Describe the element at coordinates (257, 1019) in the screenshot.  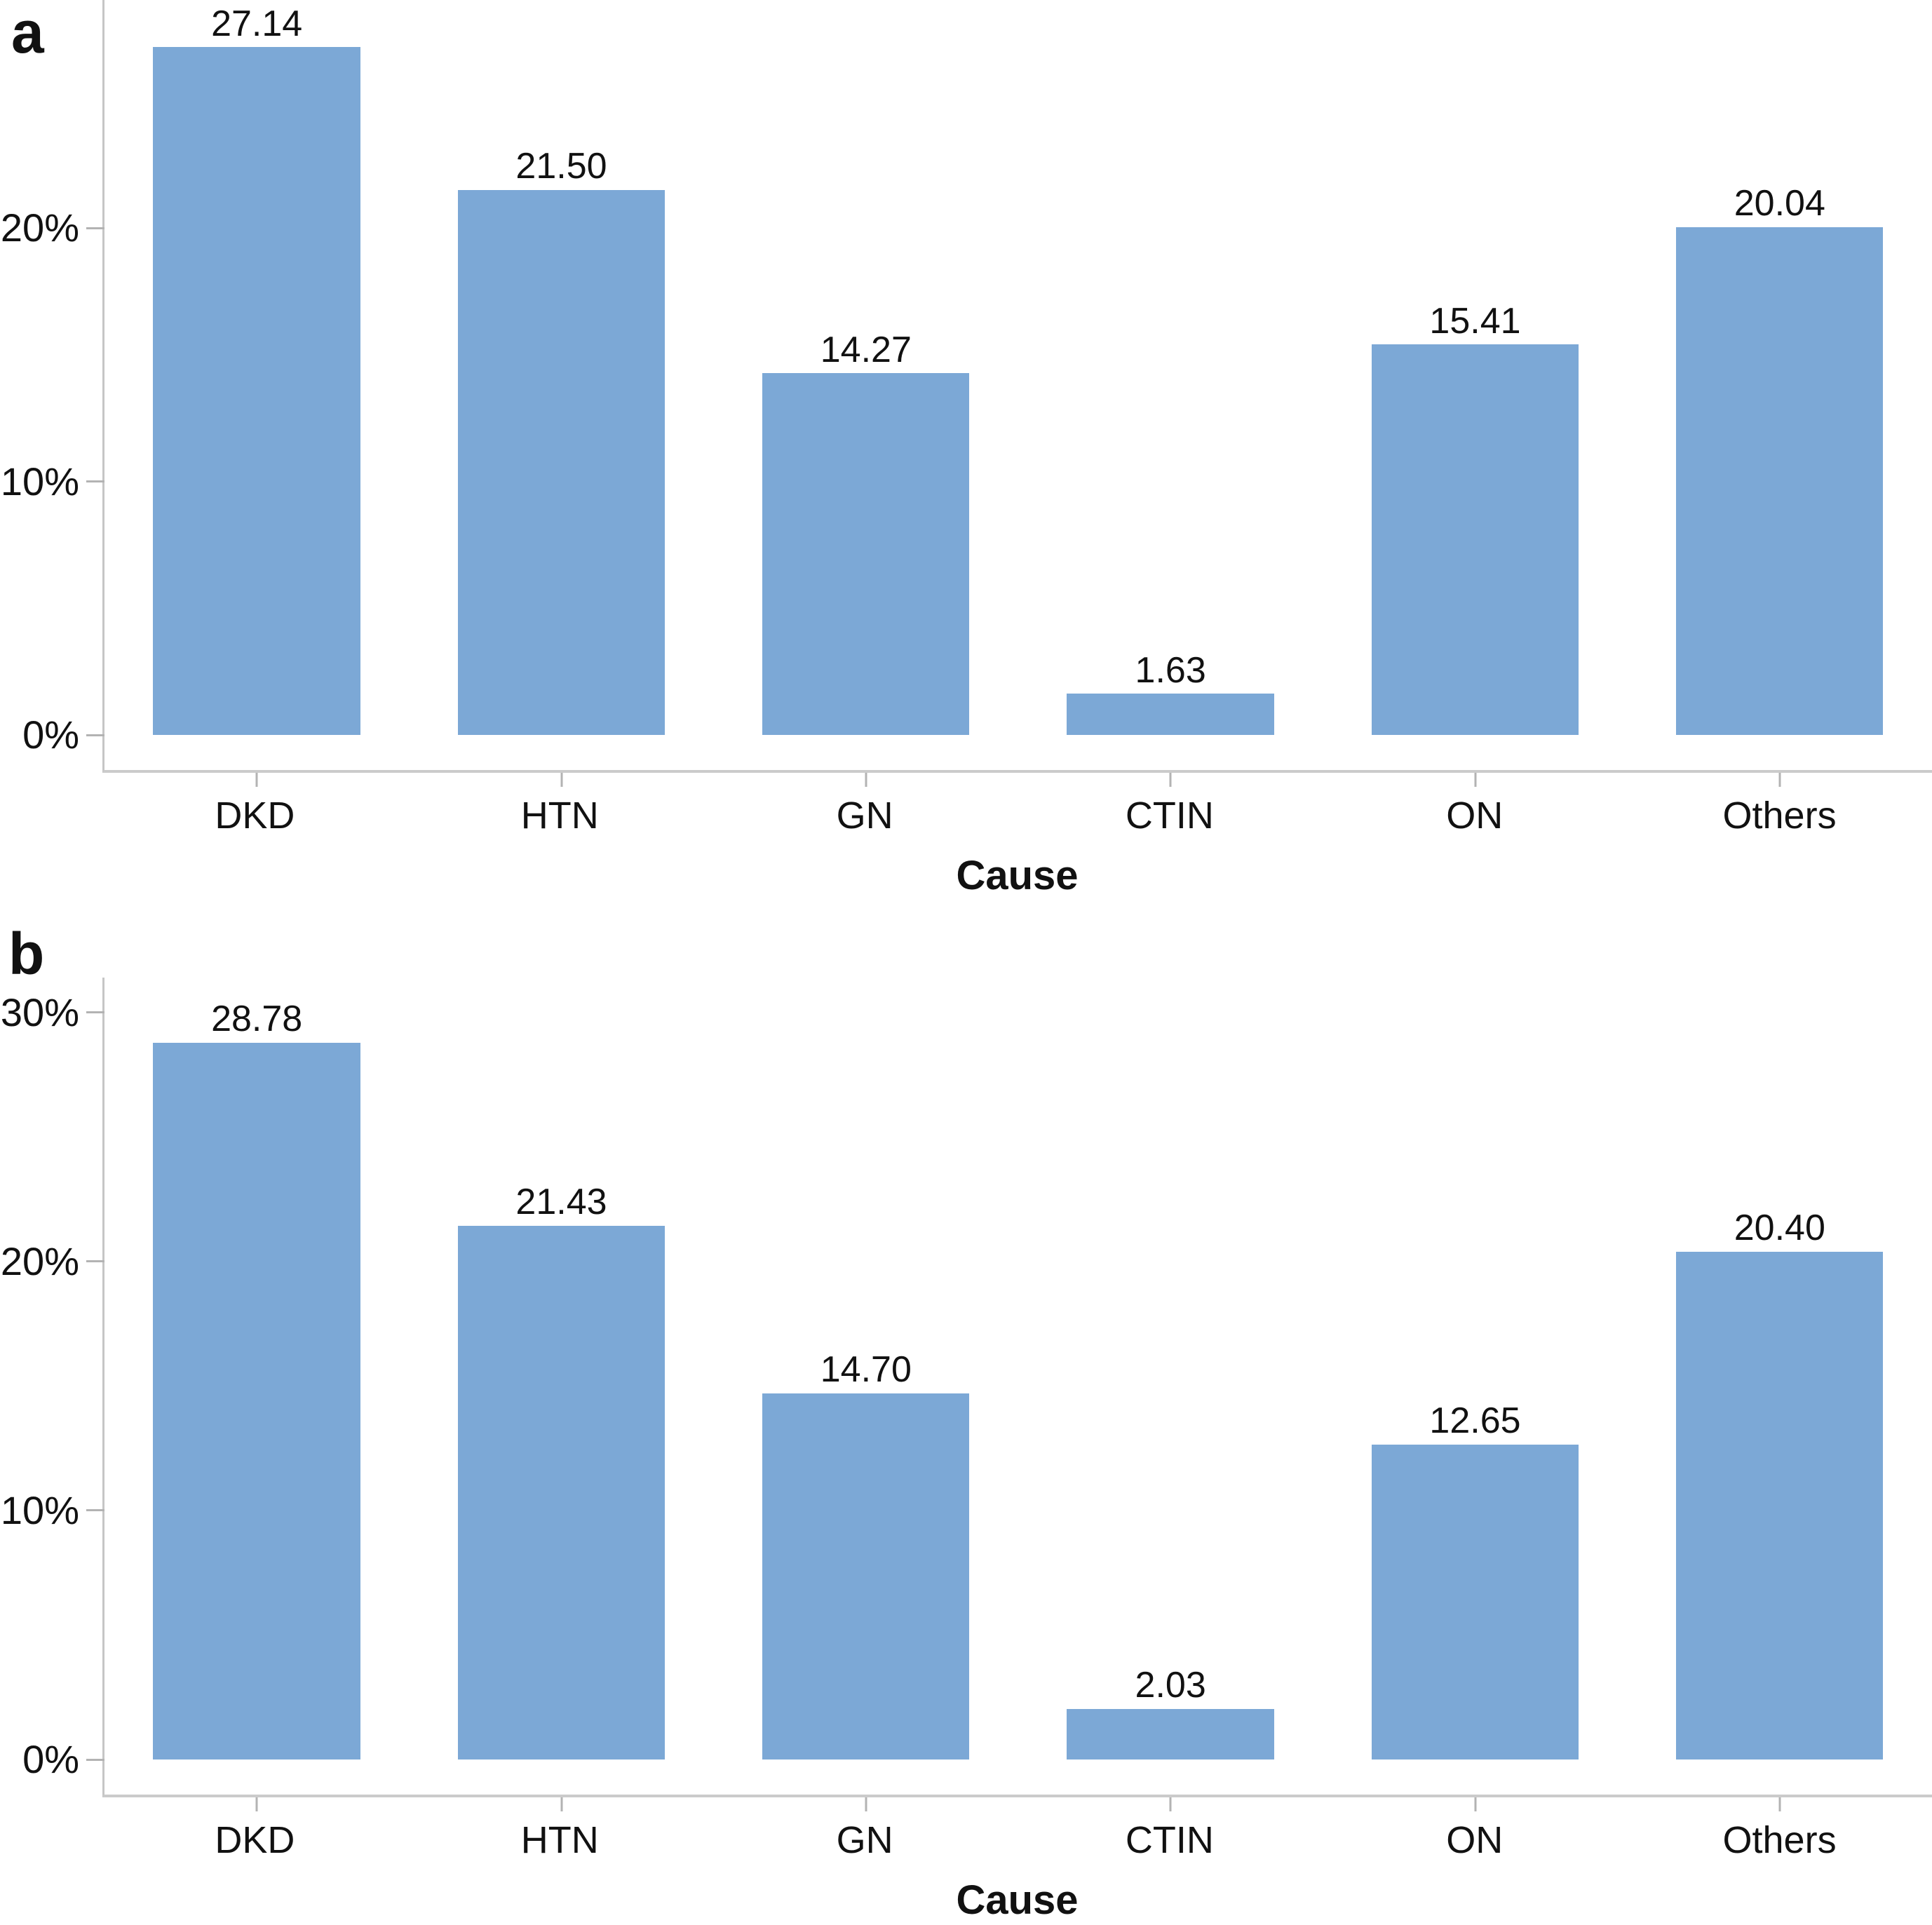
I see `bar-value-label: 28.78` at that location.